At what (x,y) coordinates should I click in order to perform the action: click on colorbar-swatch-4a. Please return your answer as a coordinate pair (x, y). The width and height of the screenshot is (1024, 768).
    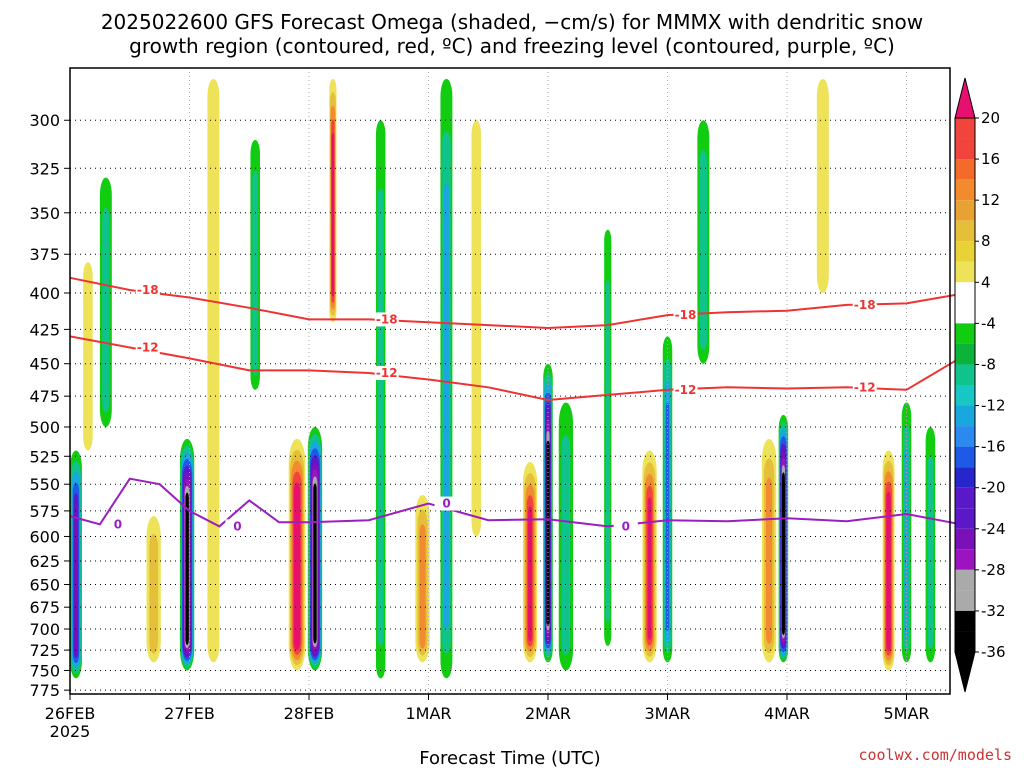
    Looking at the image, I should click on (965, 292).